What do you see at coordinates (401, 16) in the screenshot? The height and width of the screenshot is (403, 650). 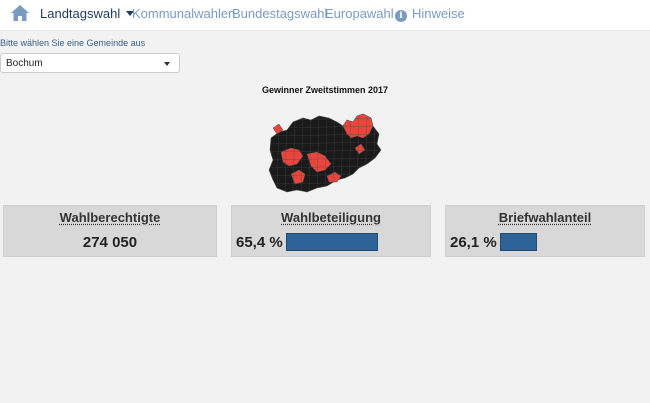 I see `info-icon: i` at bounding box center [401, 16].